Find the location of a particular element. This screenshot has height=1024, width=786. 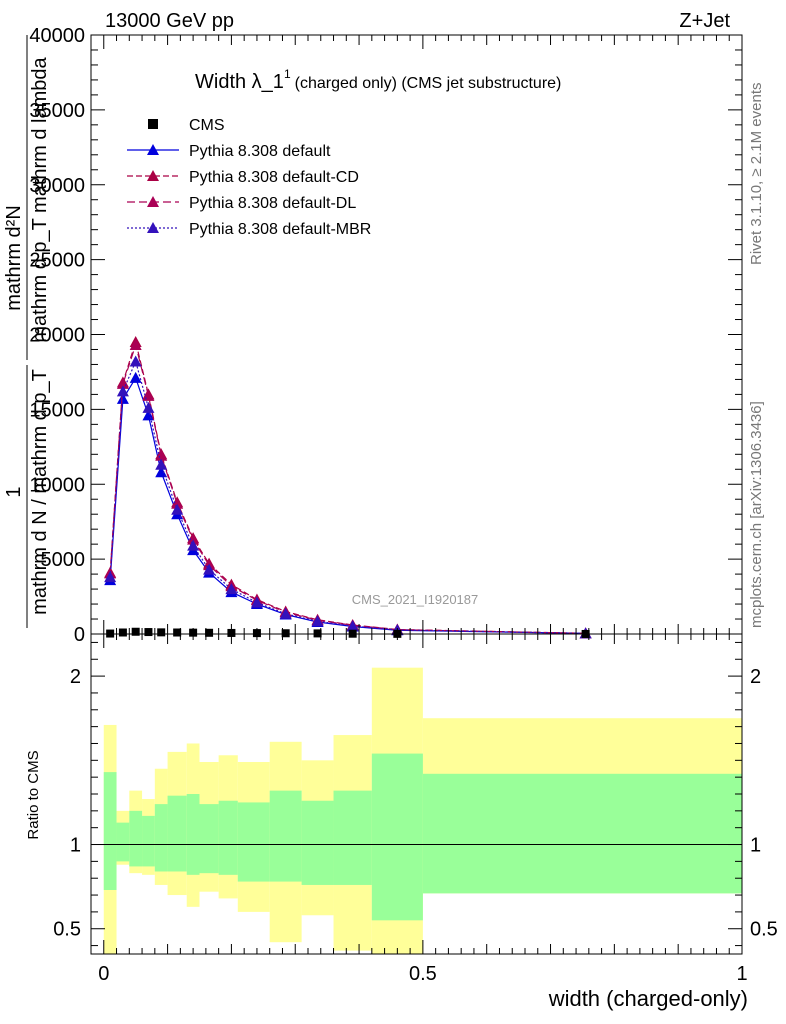

legend-label: Pythia 8.308 default-MBR is located at coordinates (280, 229).